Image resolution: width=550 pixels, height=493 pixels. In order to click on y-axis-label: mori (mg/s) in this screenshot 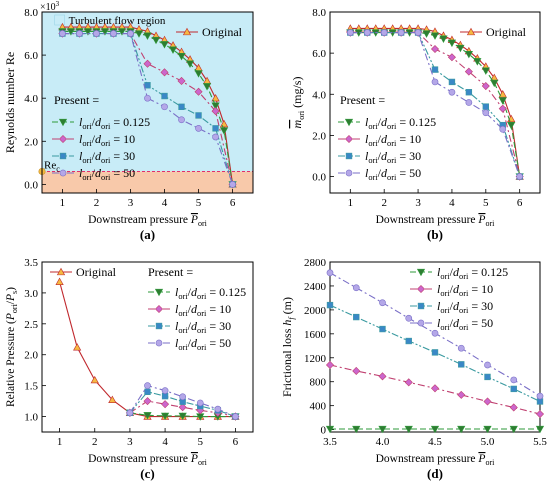, I will do `click(298, 103)`.